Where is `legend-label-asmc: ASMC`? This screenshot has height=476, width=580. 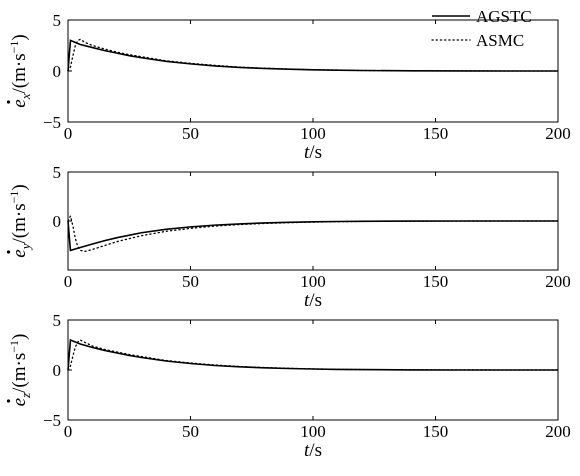
legend-label-asmc: ASMC is located at coordinates (500, 40).